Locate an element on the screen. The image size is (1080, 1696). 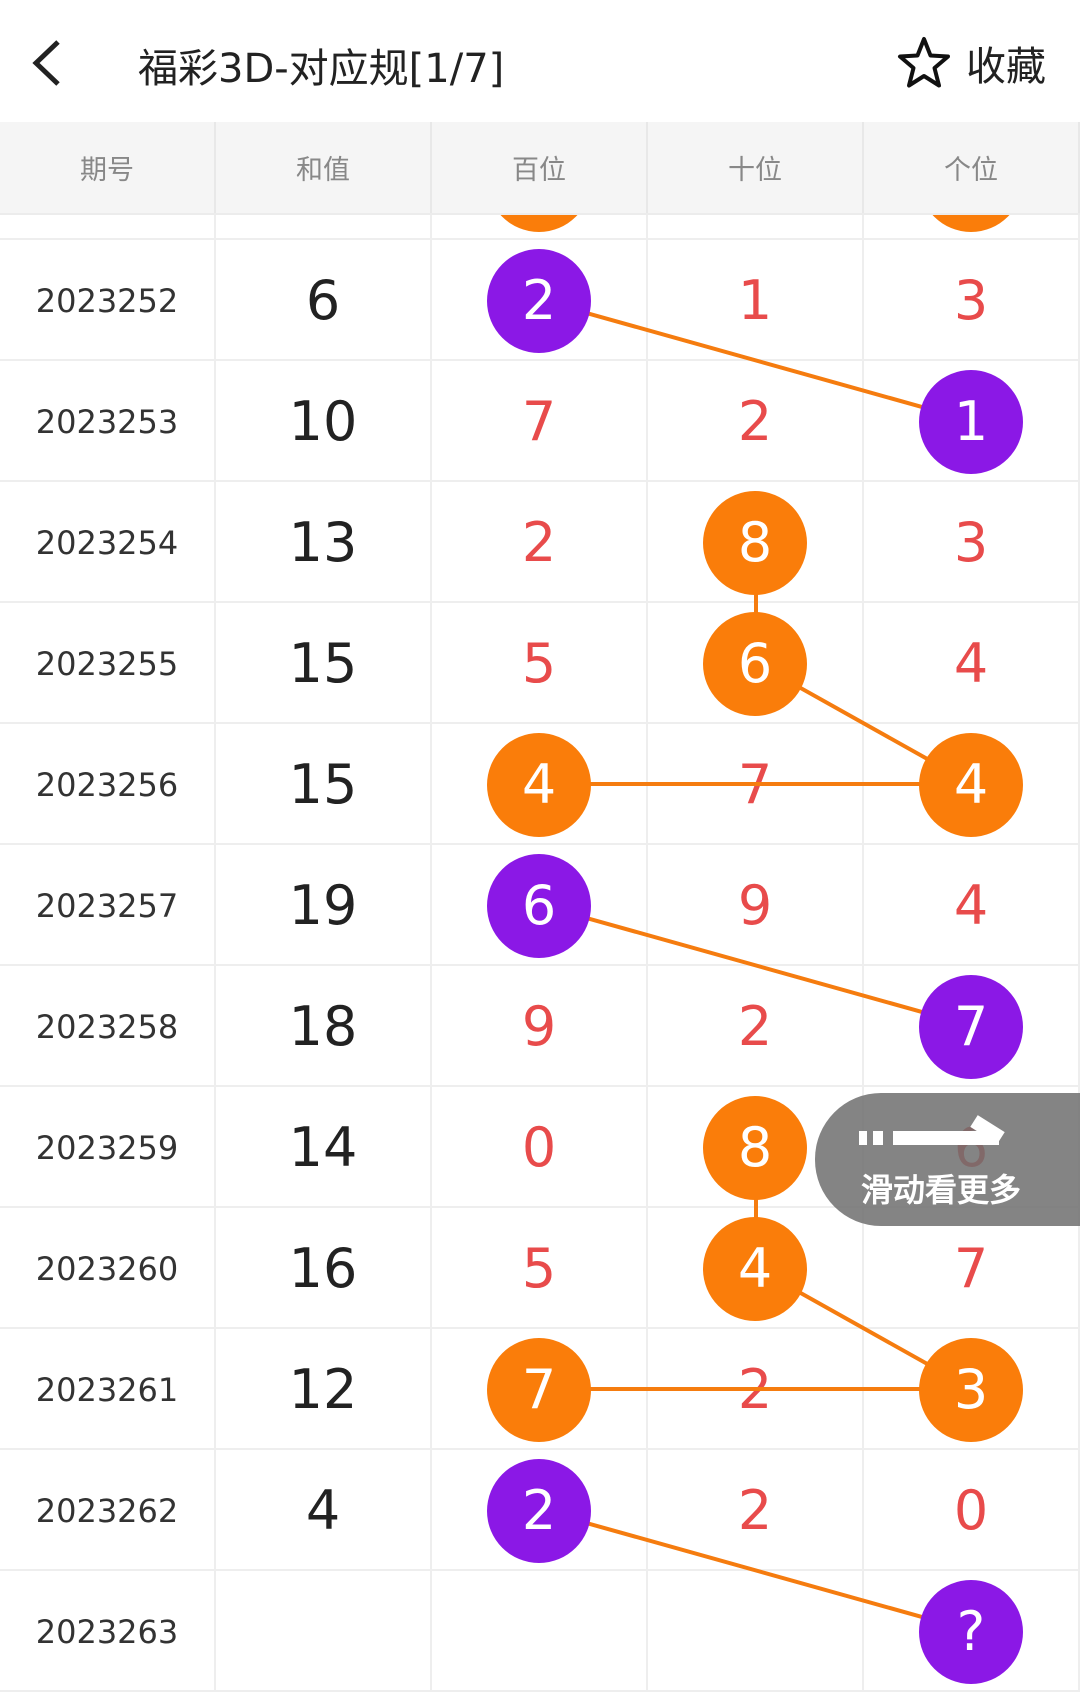
cell-ge: ? is located at coordinates (972, 1631).